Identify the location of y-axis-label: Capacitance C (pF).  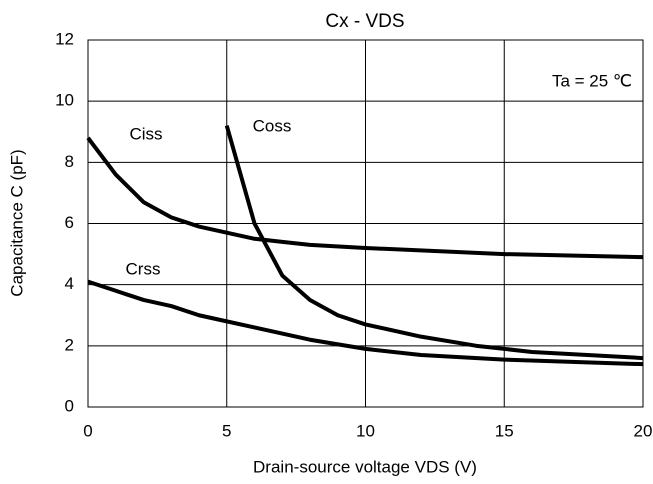
(16, 222).